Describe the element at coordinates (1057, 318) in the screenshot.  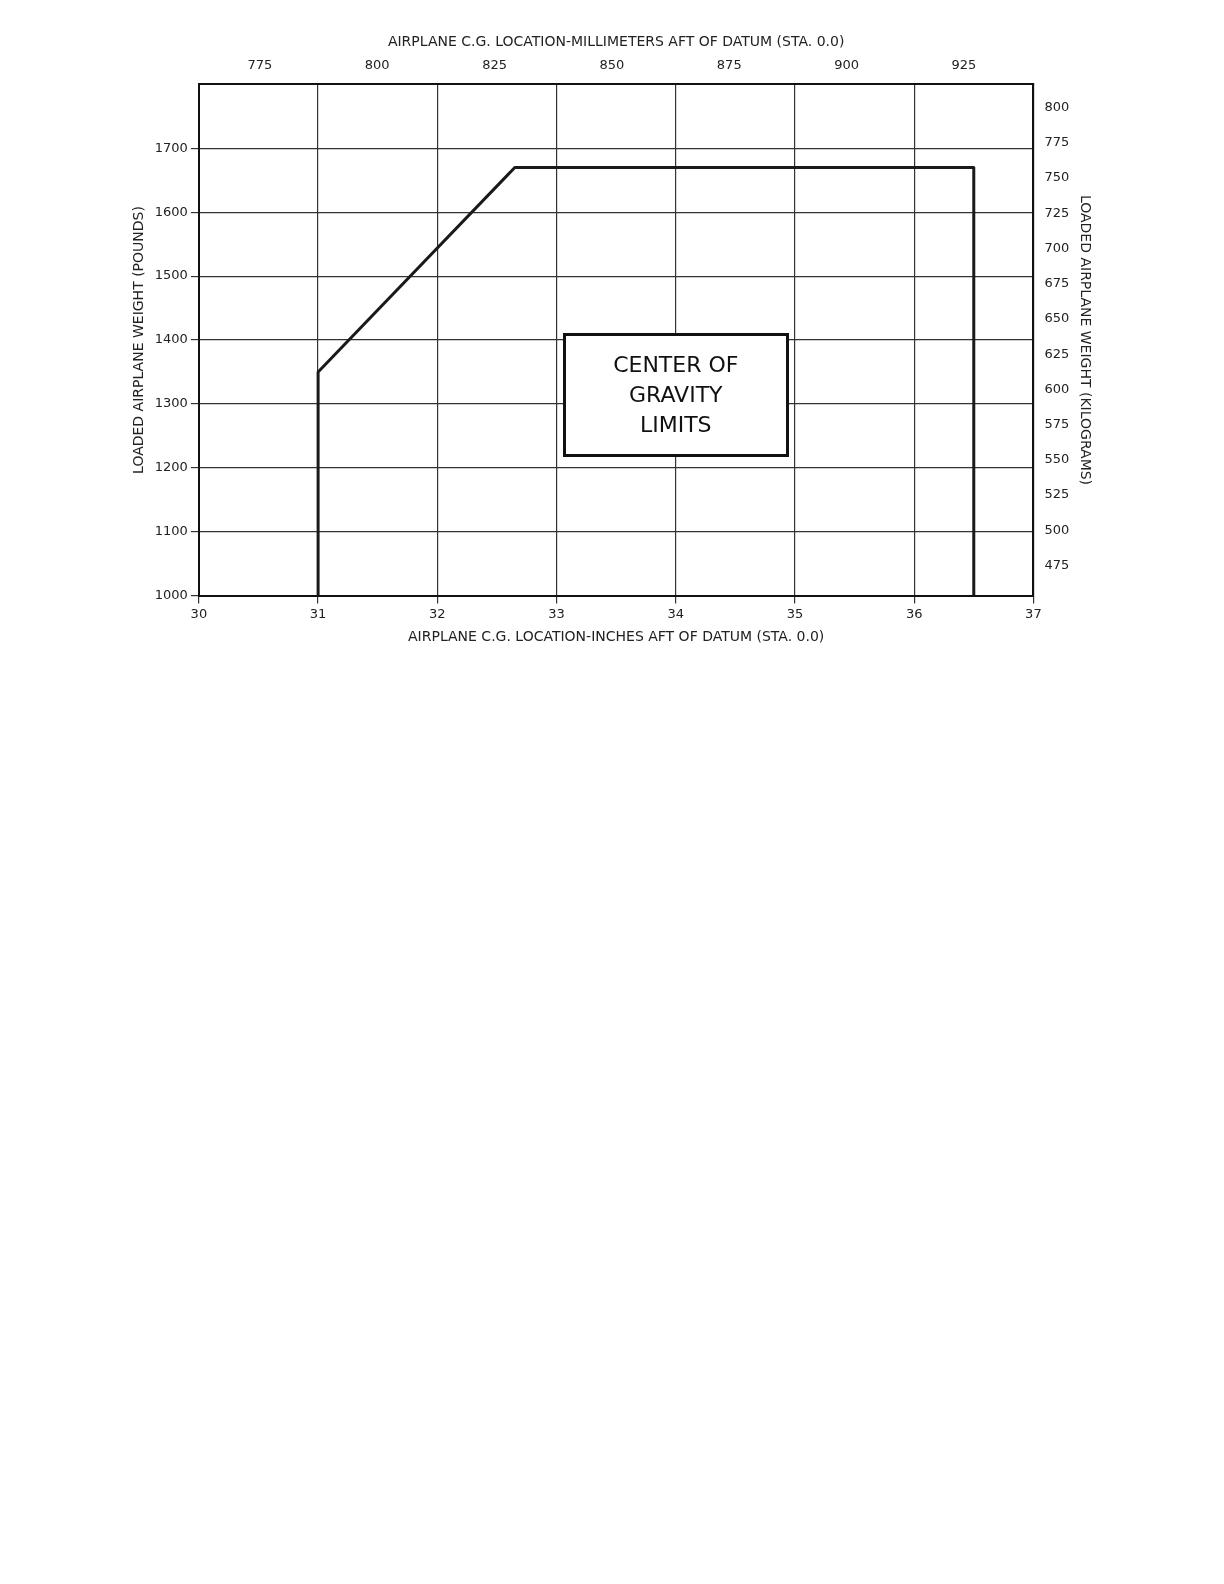
I see `y2-tick-label: 650` at that location.